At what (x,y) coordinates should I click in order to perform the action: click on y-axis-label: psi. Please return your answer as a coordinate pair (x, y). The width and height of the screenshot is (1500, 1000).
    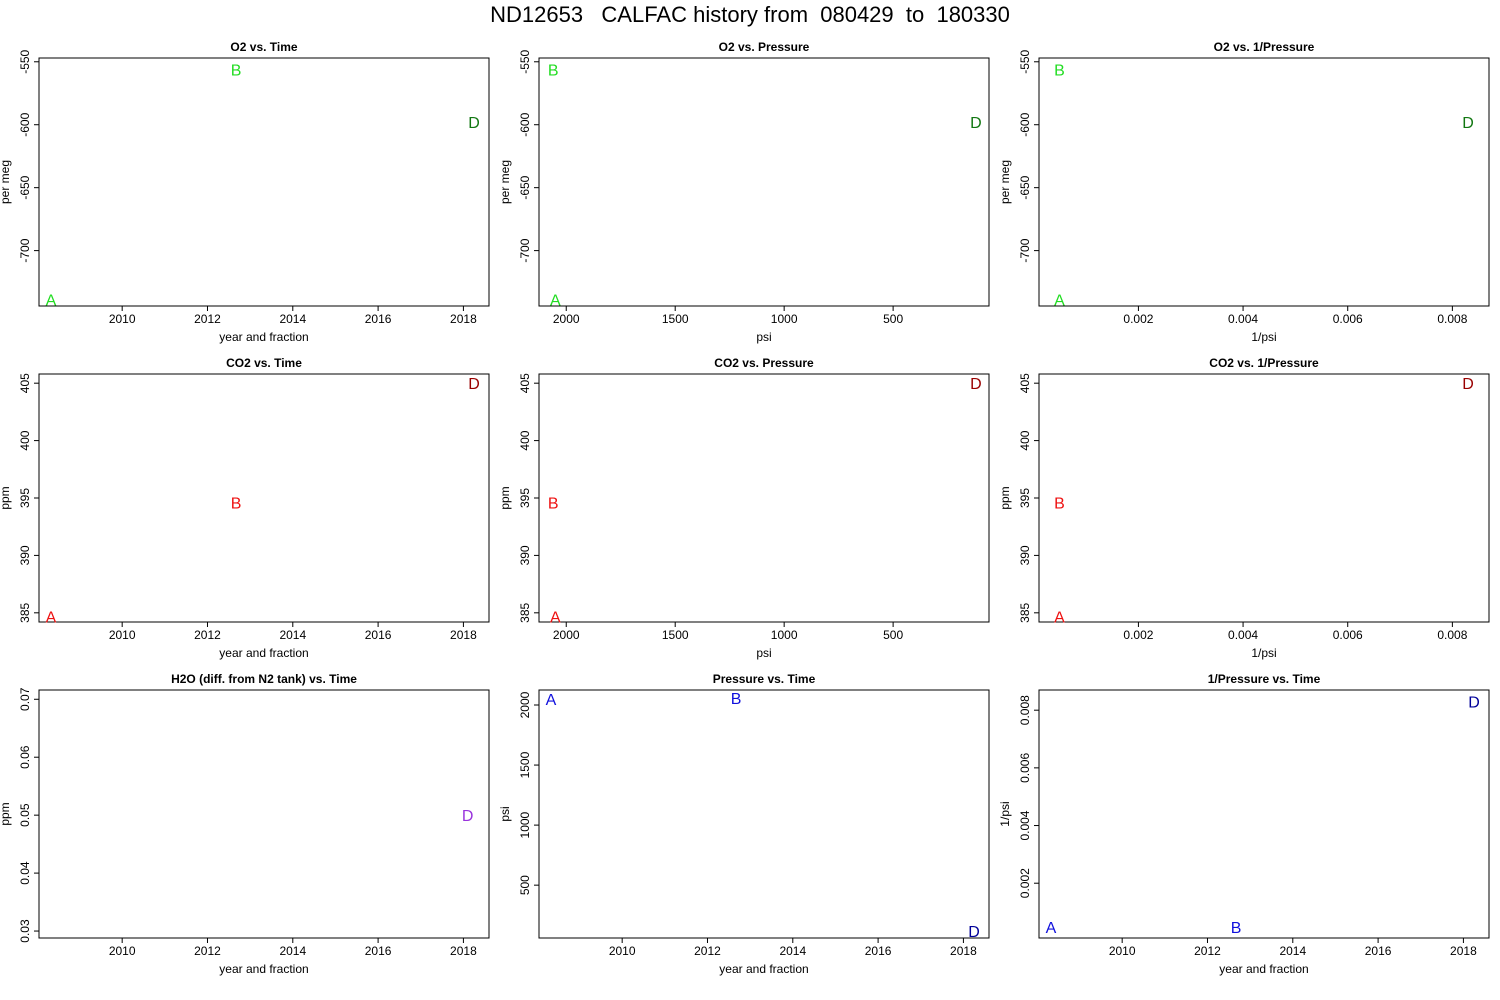
    Looking at the image, I should click on (505, 813).